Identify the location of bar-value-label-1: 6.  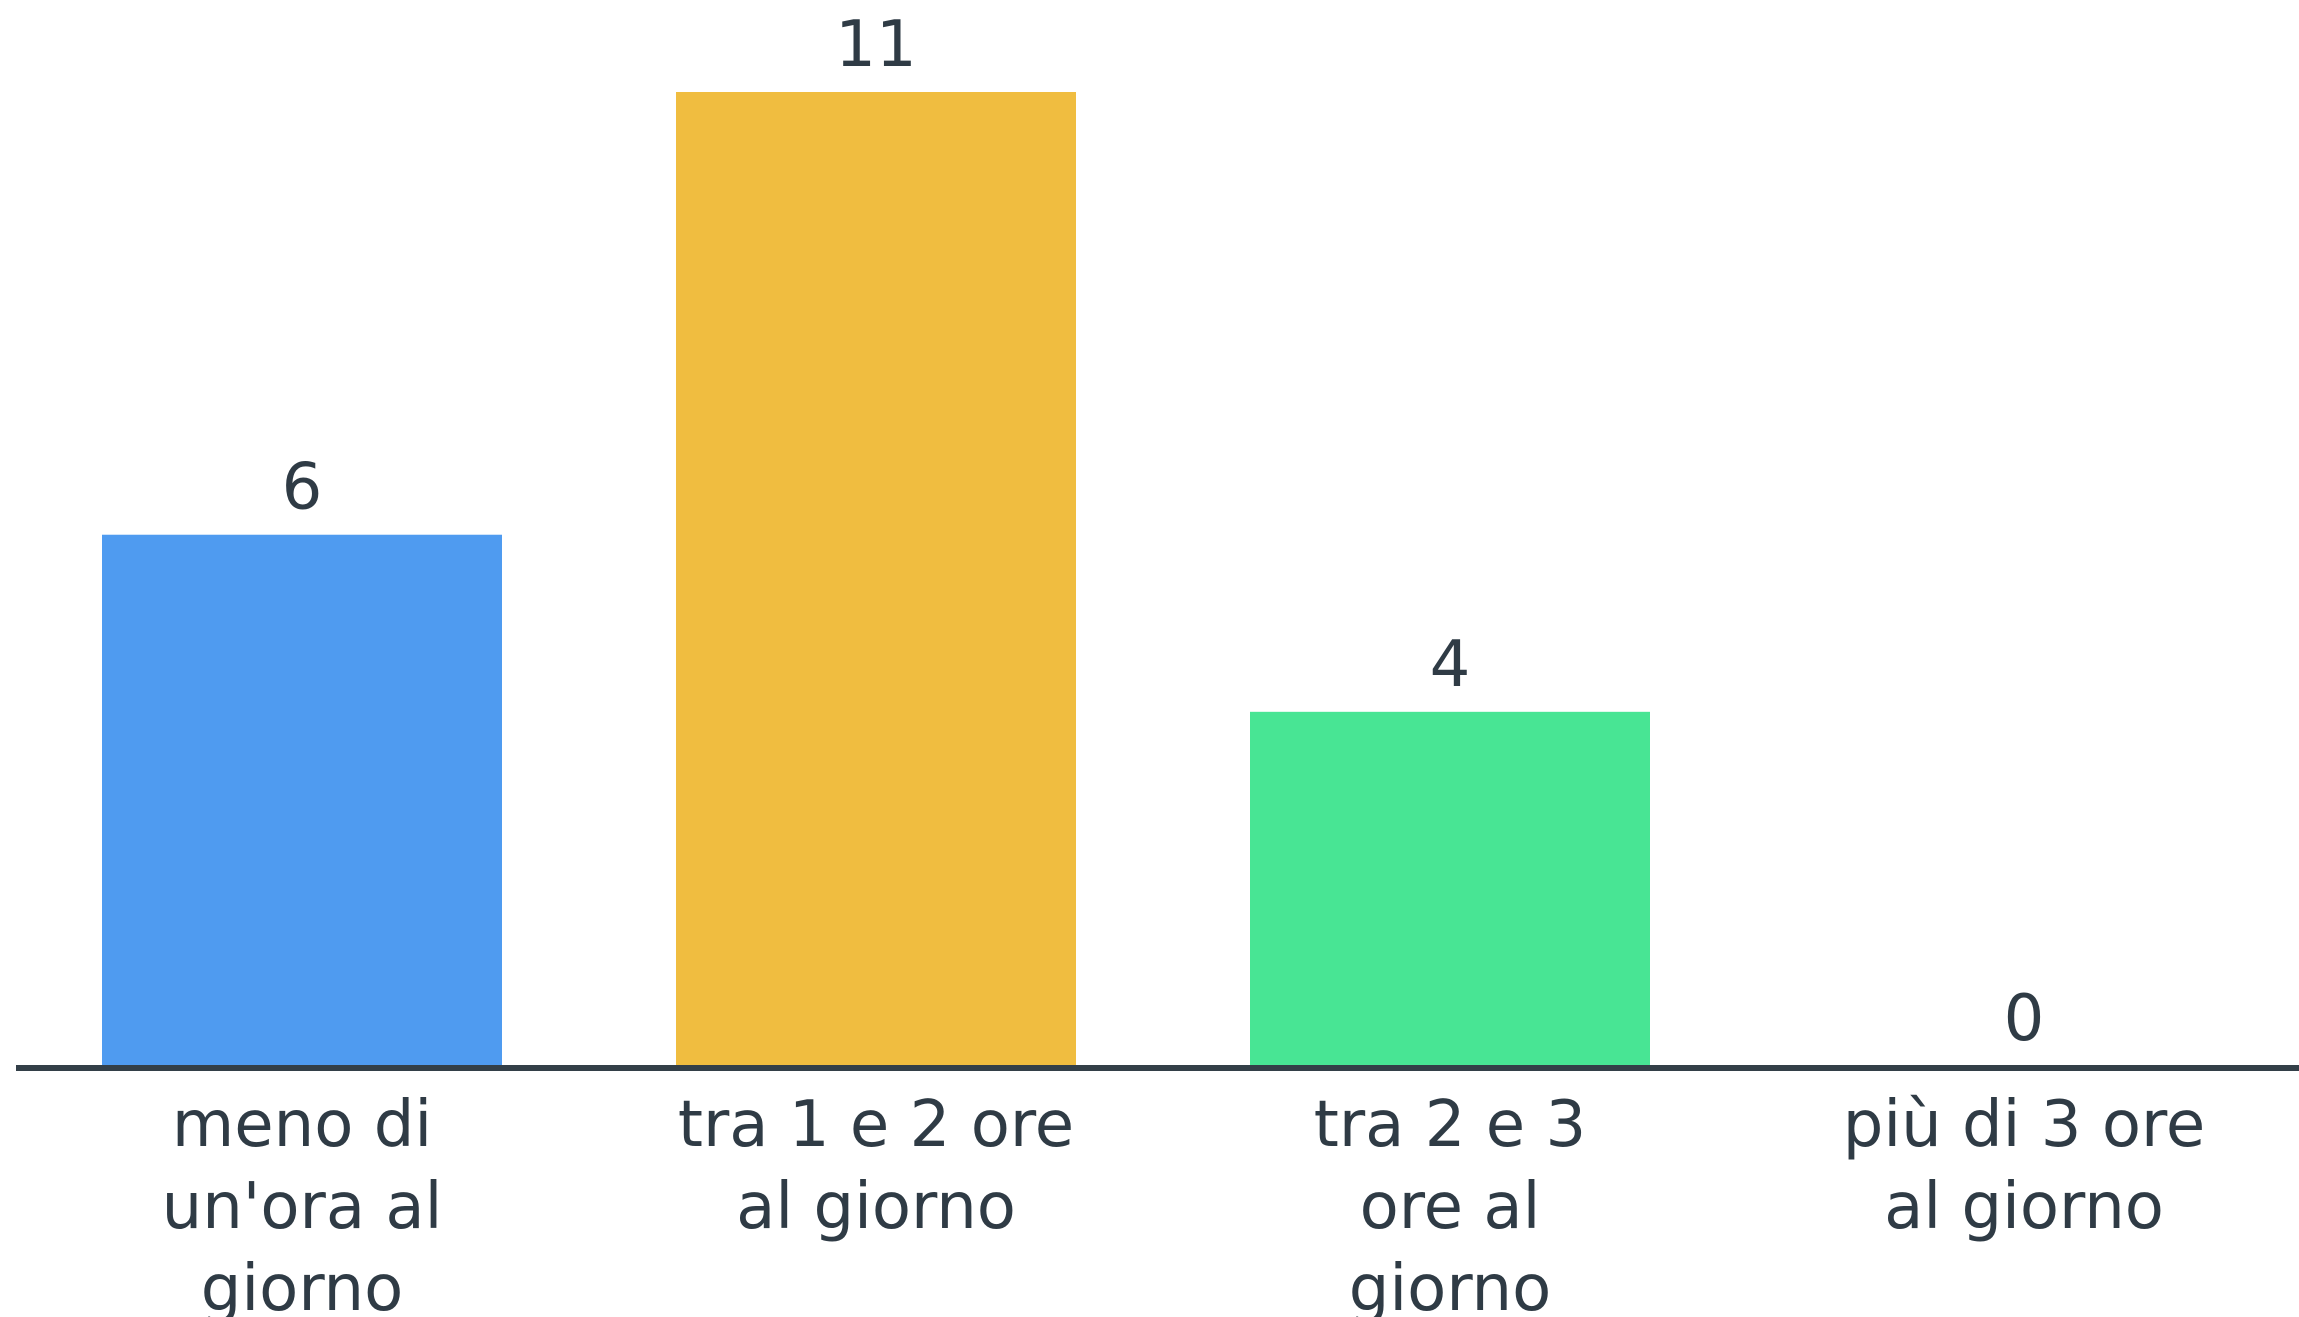
(302, 488).